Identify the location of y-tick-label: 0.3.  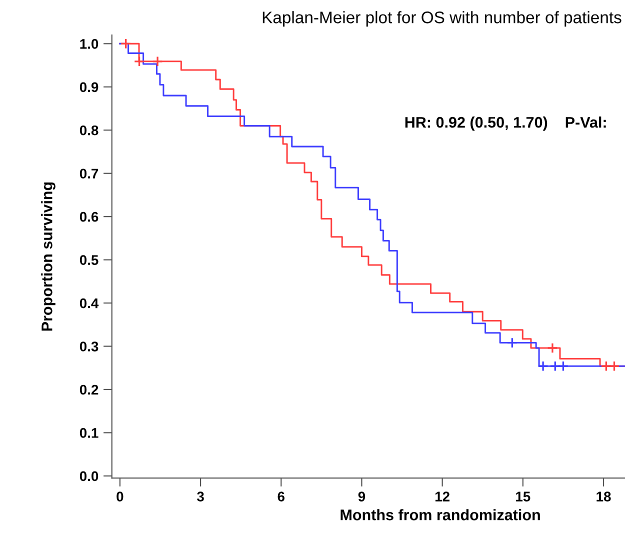
(89, 347).